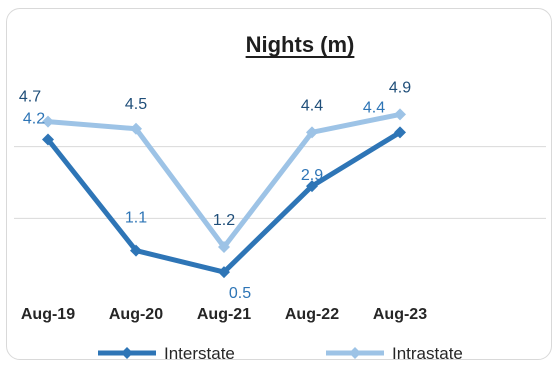 The height and width of the screenshot is (366, 560). I want to click on data-label-interstate: 4.2, so click(34, 119).